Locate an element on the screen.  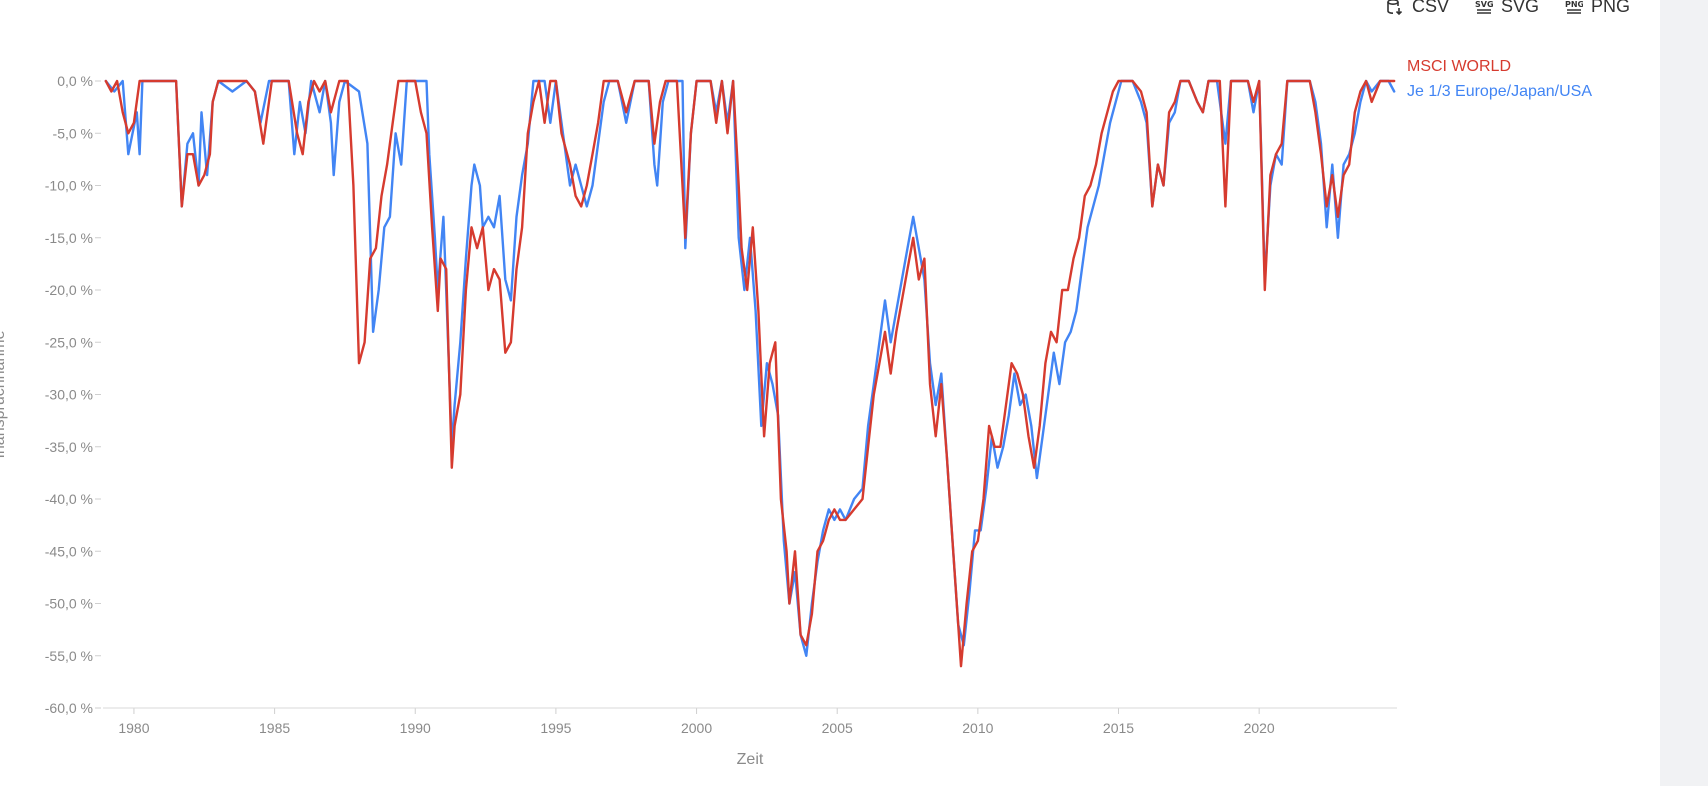
svg-text: PNG is located at coordinates (1574, 4).